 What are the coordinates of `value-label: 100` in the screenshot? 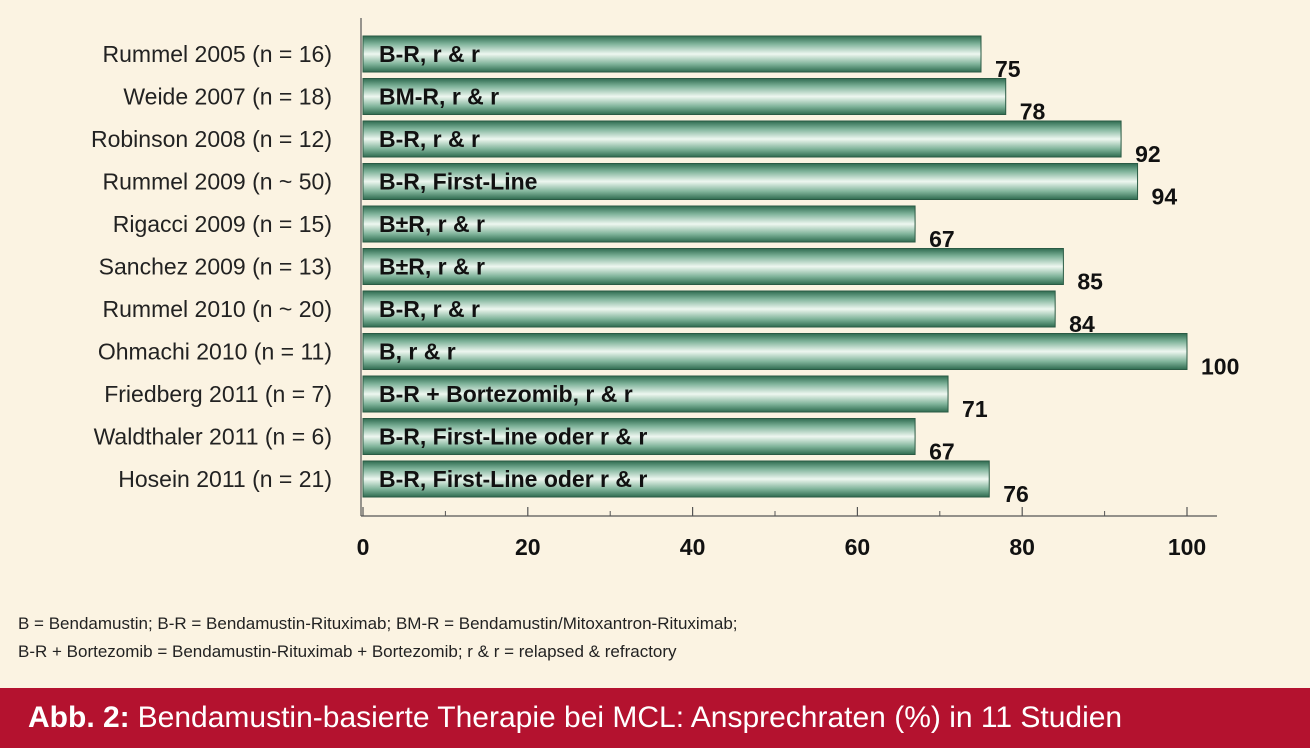 It's located at (1220, 367).